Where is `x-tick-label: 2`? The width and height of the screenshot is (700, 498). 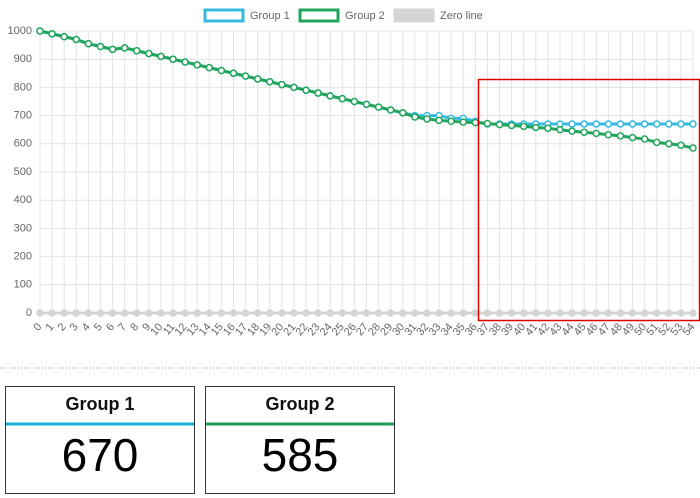 x-tick-label: 2 is located at coordinates (62, 327).